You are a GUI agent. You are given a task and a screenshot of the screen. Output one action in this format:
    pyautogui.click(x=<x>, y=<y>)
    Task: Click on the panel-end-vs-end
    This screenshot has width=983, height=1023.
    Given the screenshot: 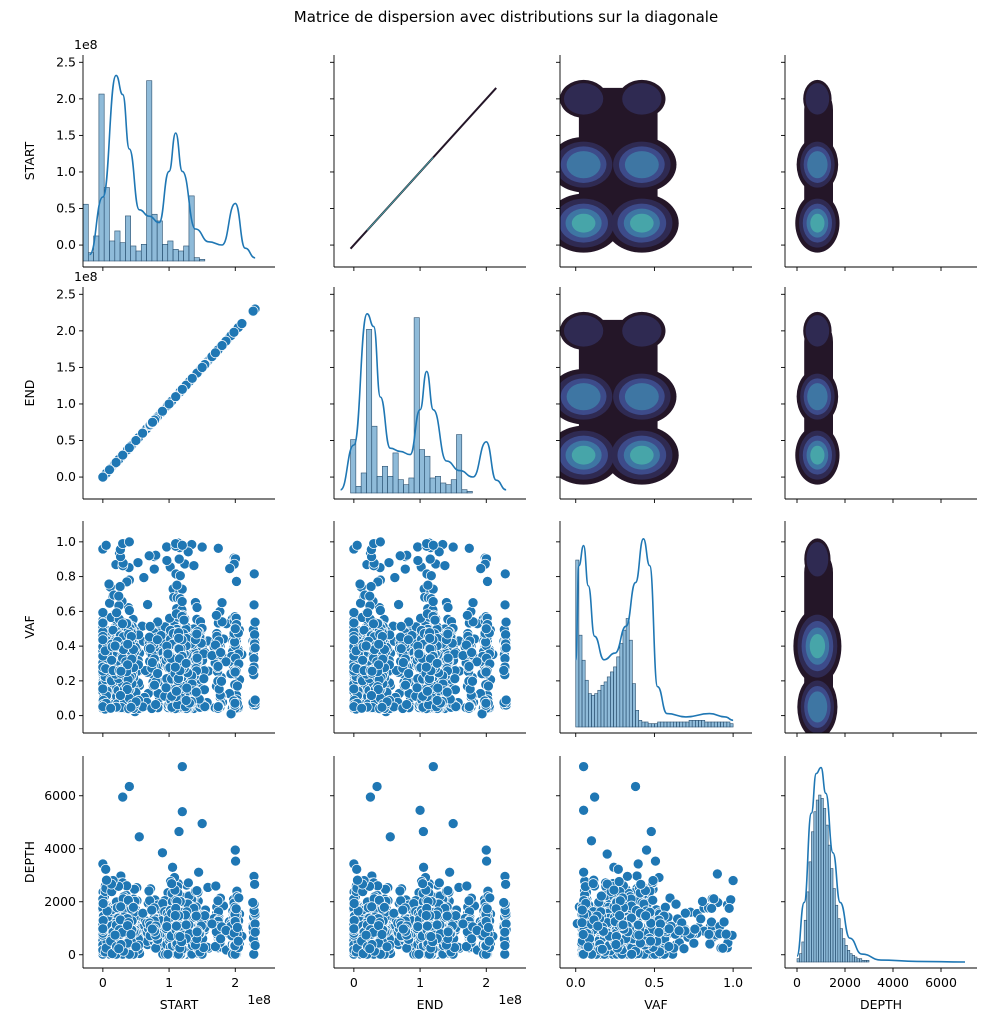 What is the action you would take?
    pyautogui.click(x=428, y=395)
    